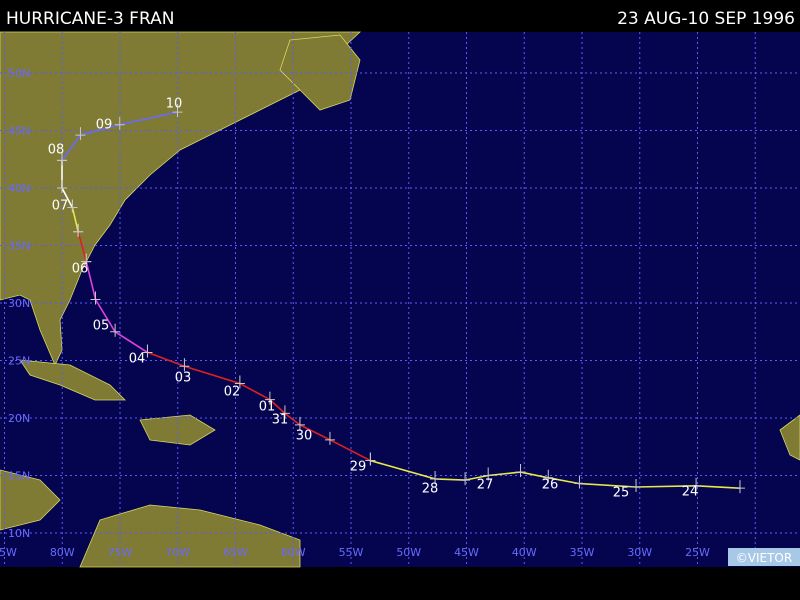 The height and width of the screenshot is (600, 800). What do you see at coordinates (120, 552) in the screenshot?
I see `lon-label: 75W` at bounding box center [120, 552].